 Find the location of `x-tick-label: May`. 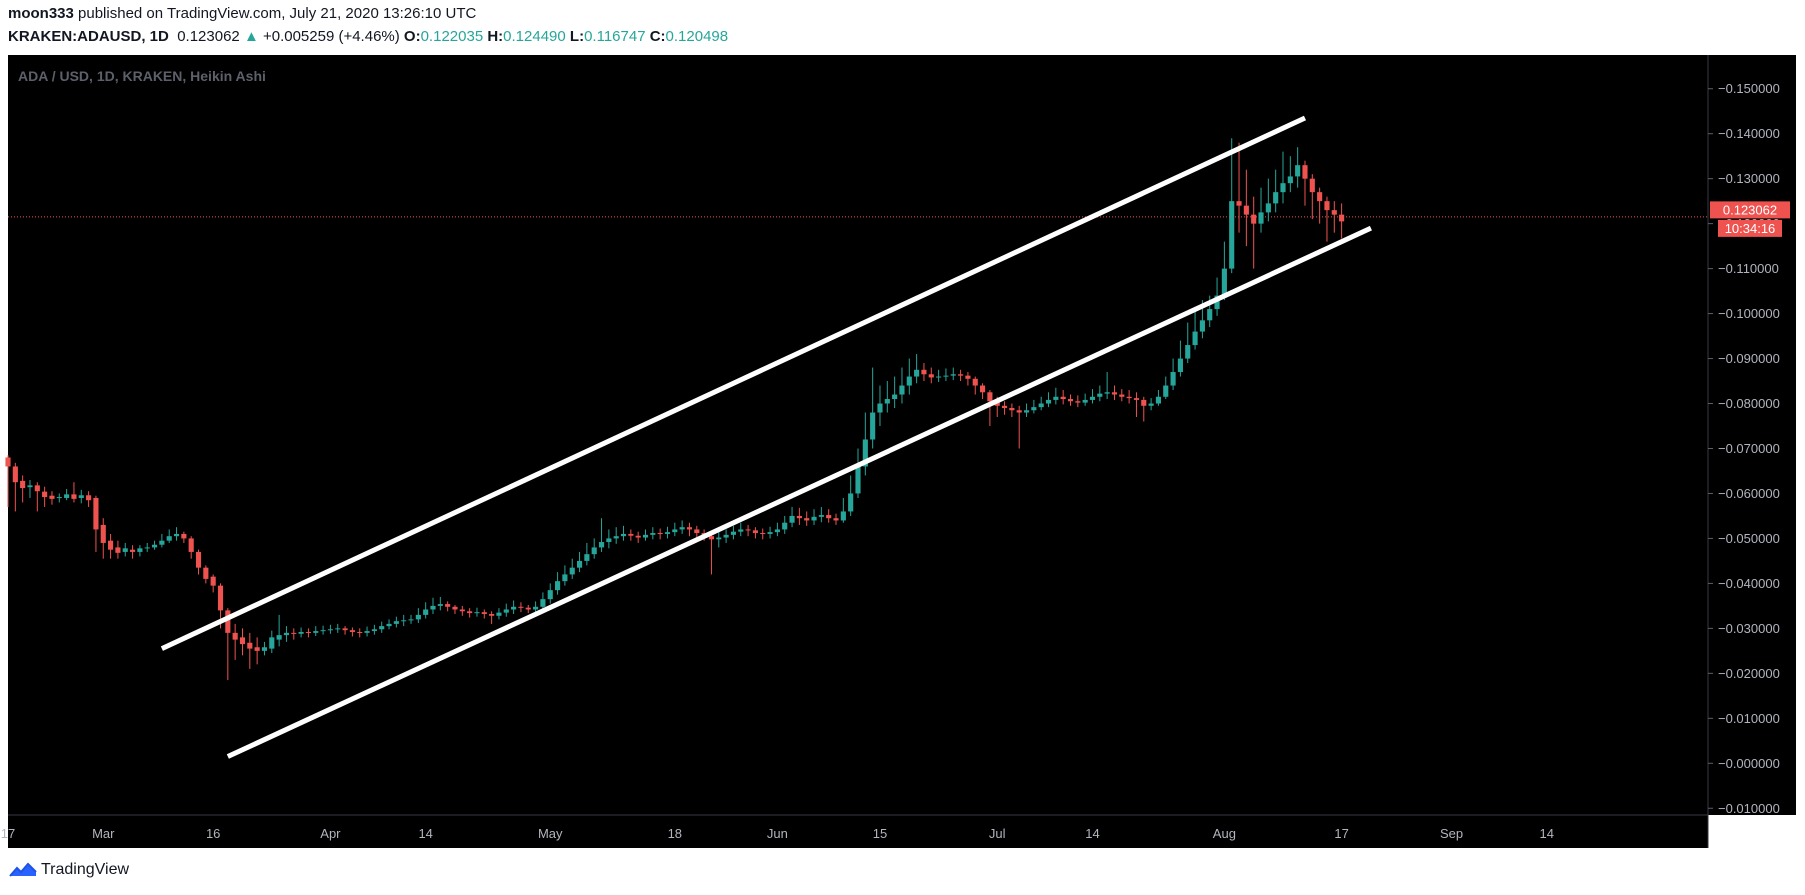

x-tick-label: May is located at coordinates (550, 833).